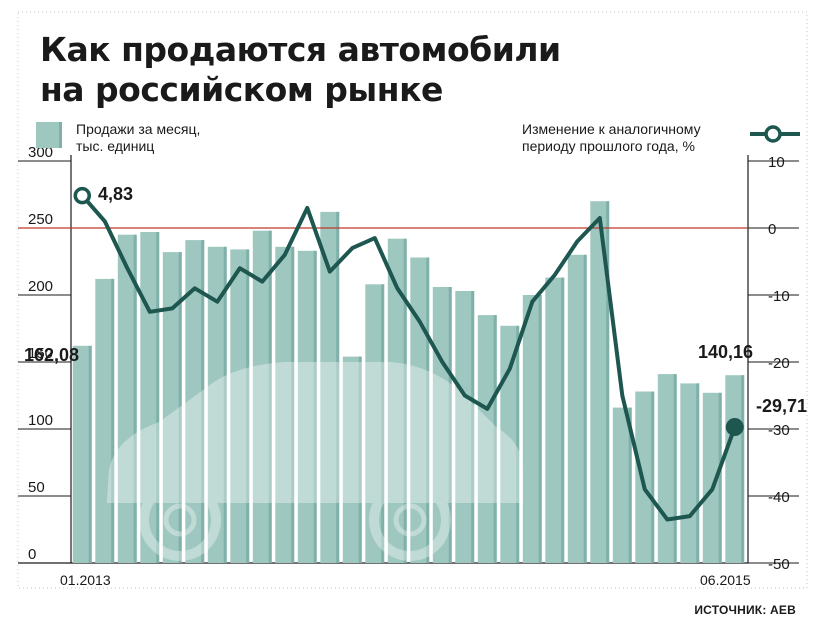  Describe the element at coordinates (60, 135) in the screenshot. I see `legend-bar-swatch-side` at that location.